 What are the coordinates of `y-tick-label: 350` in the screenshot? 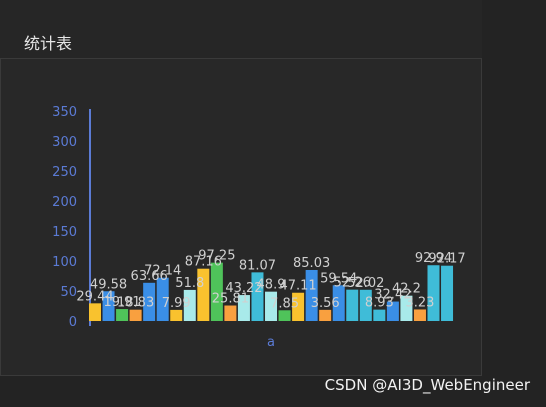 It's located at (64, 112).